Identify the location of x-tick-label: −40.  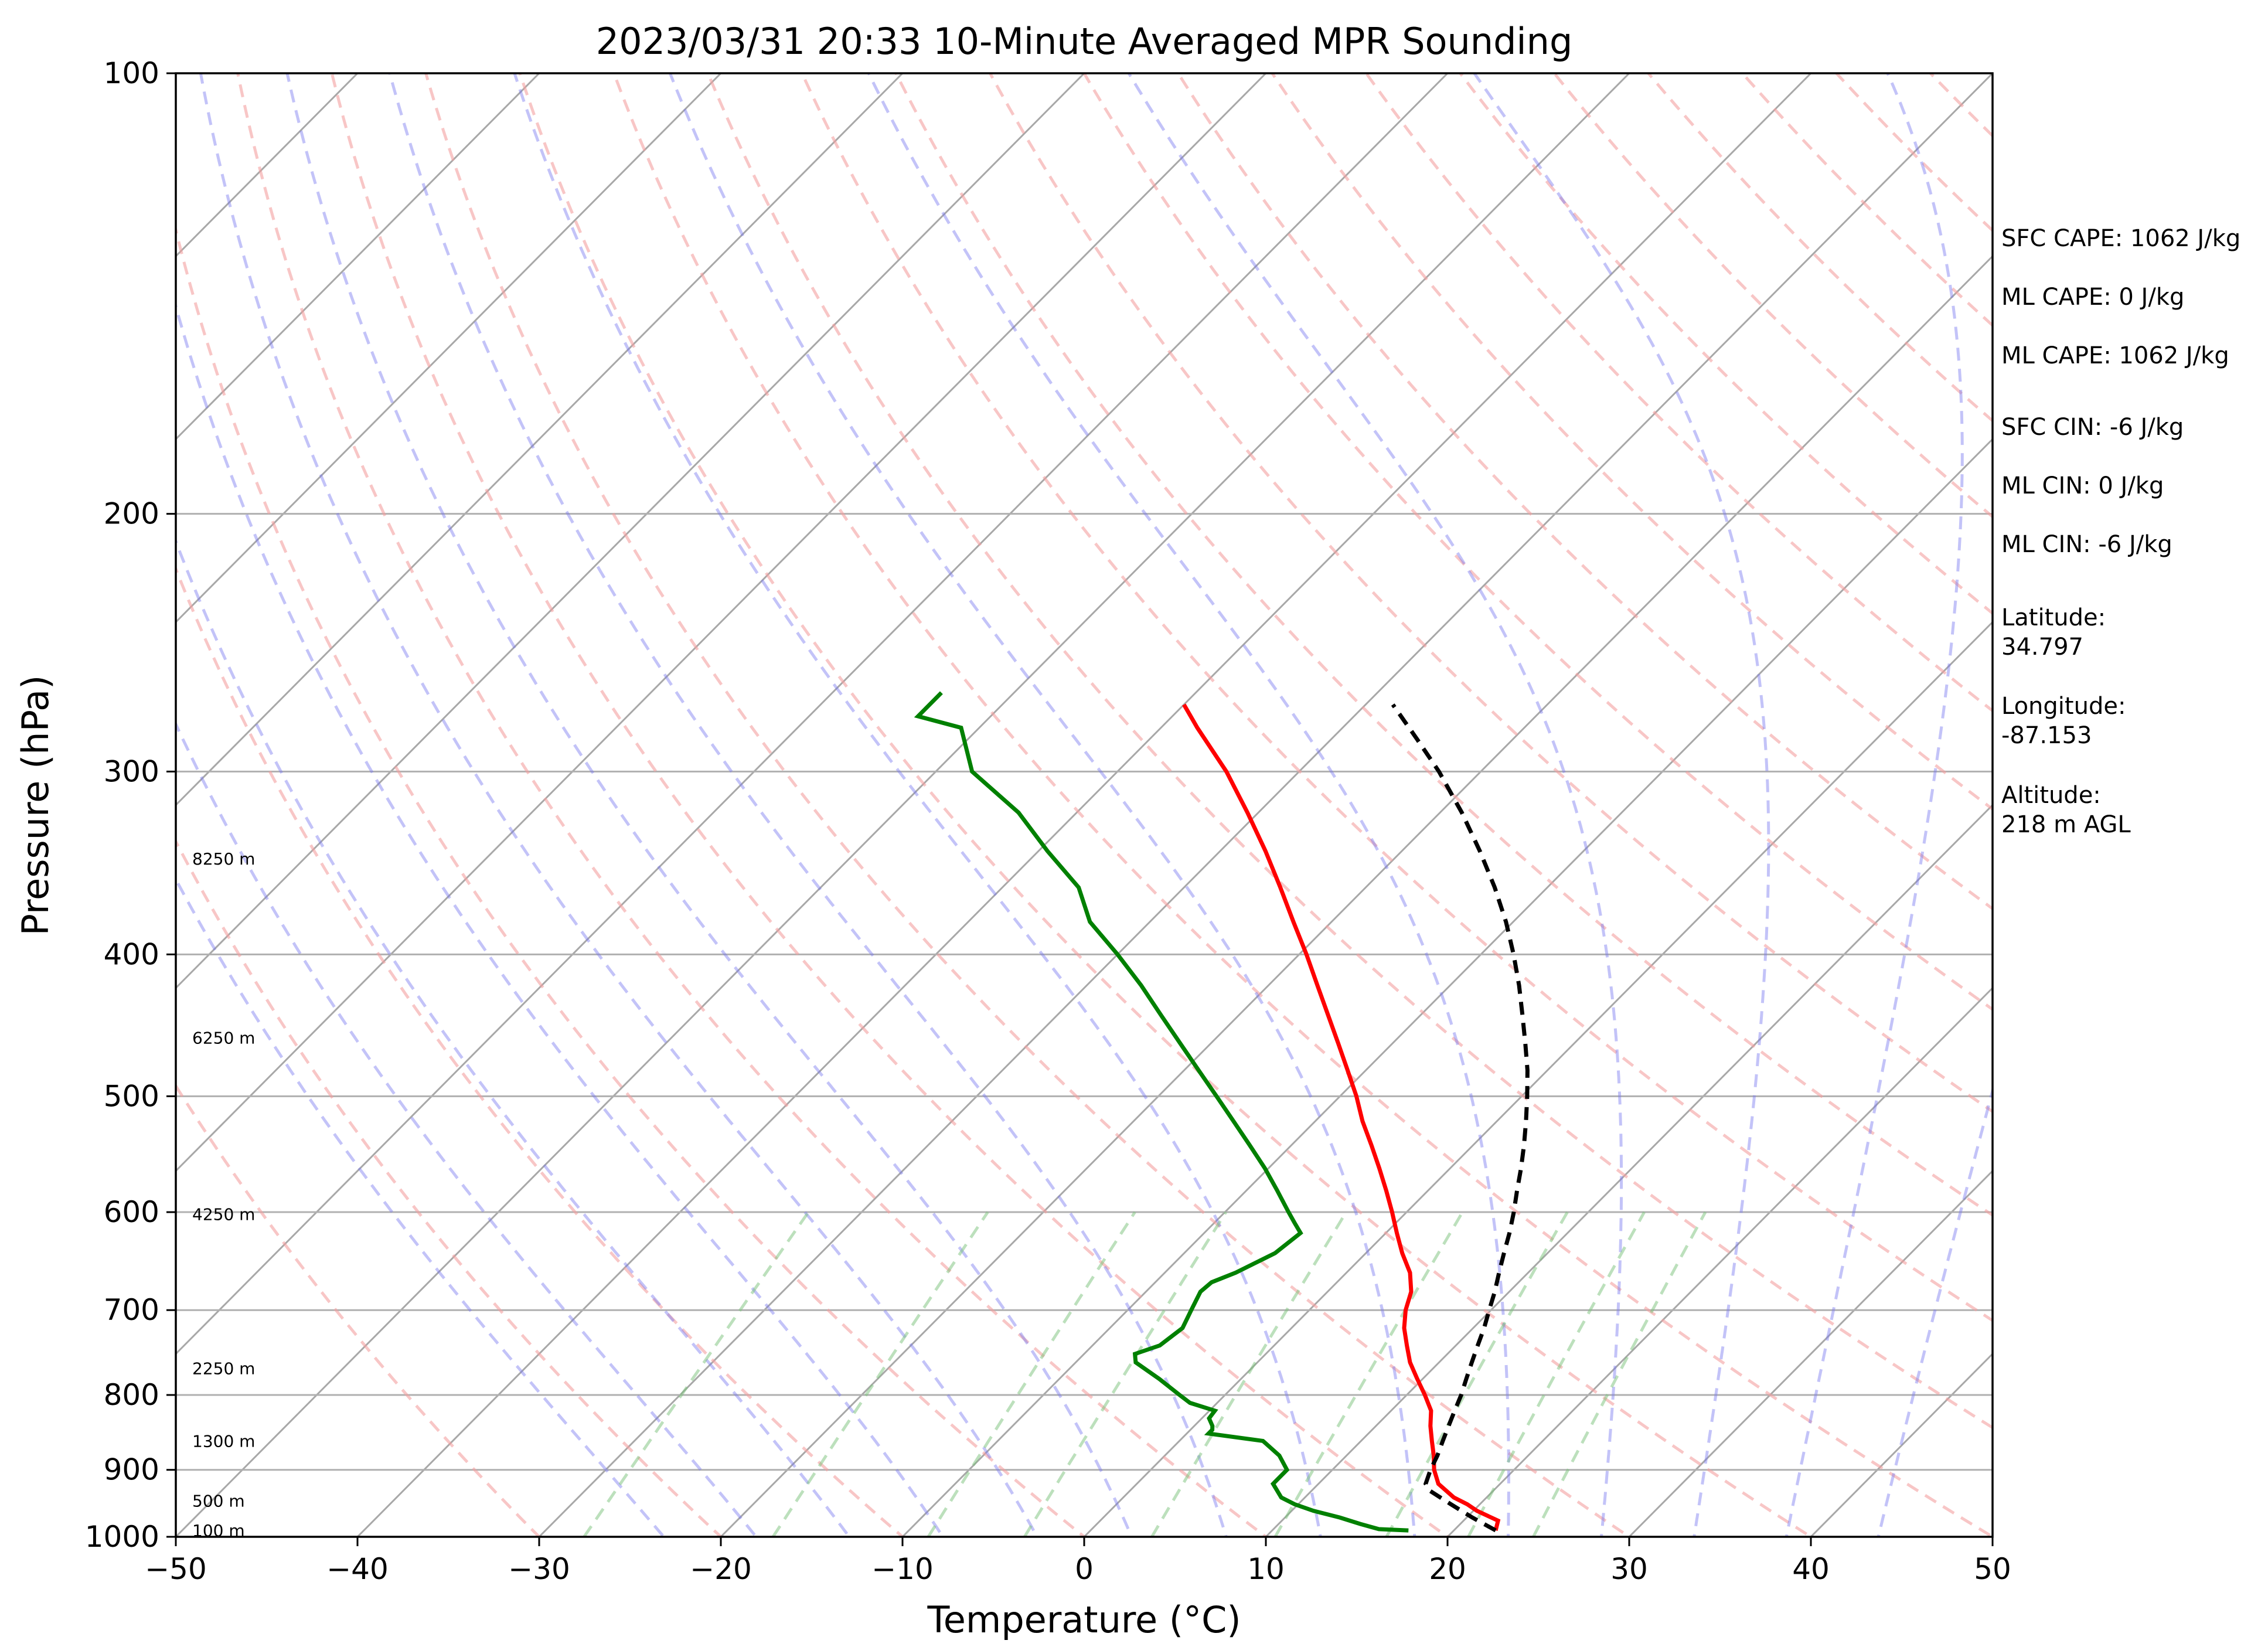
(357, 1569).